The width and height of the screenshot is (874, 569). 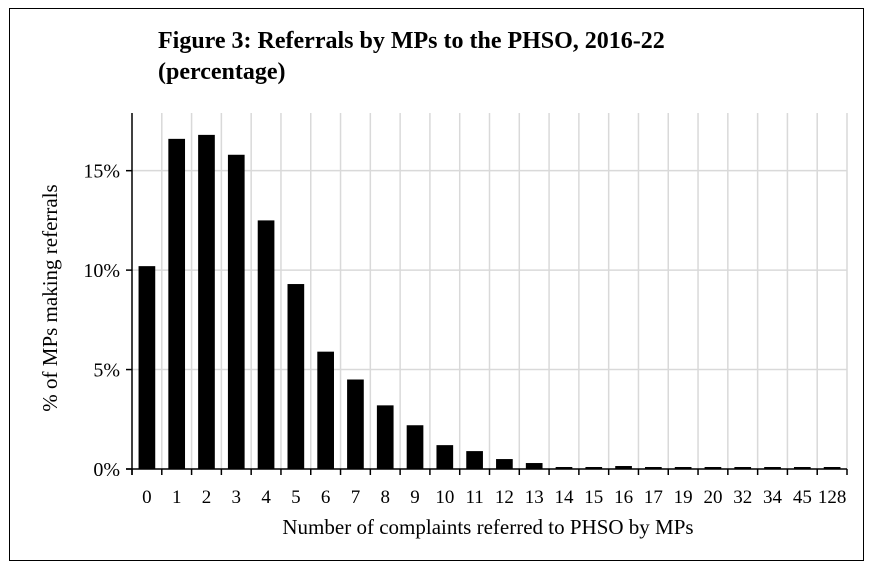 What do you see at coordinates (773, 497) in the screenshot?
I see `x-tick-label: 34` at bounding box center [773, 497].